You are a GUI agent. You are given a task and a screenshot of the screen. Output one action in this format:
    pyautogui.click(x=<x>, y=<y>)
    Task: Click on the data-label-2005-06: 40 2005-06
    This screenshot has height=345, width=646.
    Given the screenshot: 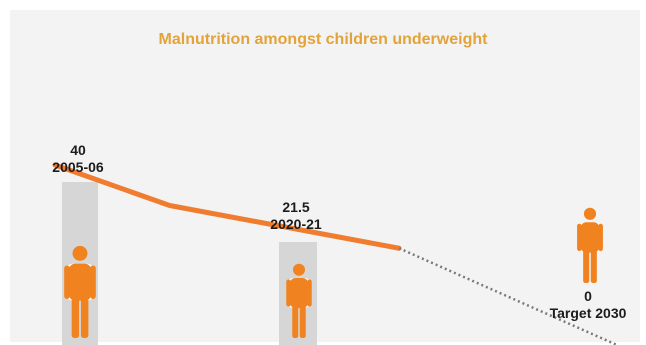 What is the action you would take?
    pyautogui.click(x=77, y=159)
    